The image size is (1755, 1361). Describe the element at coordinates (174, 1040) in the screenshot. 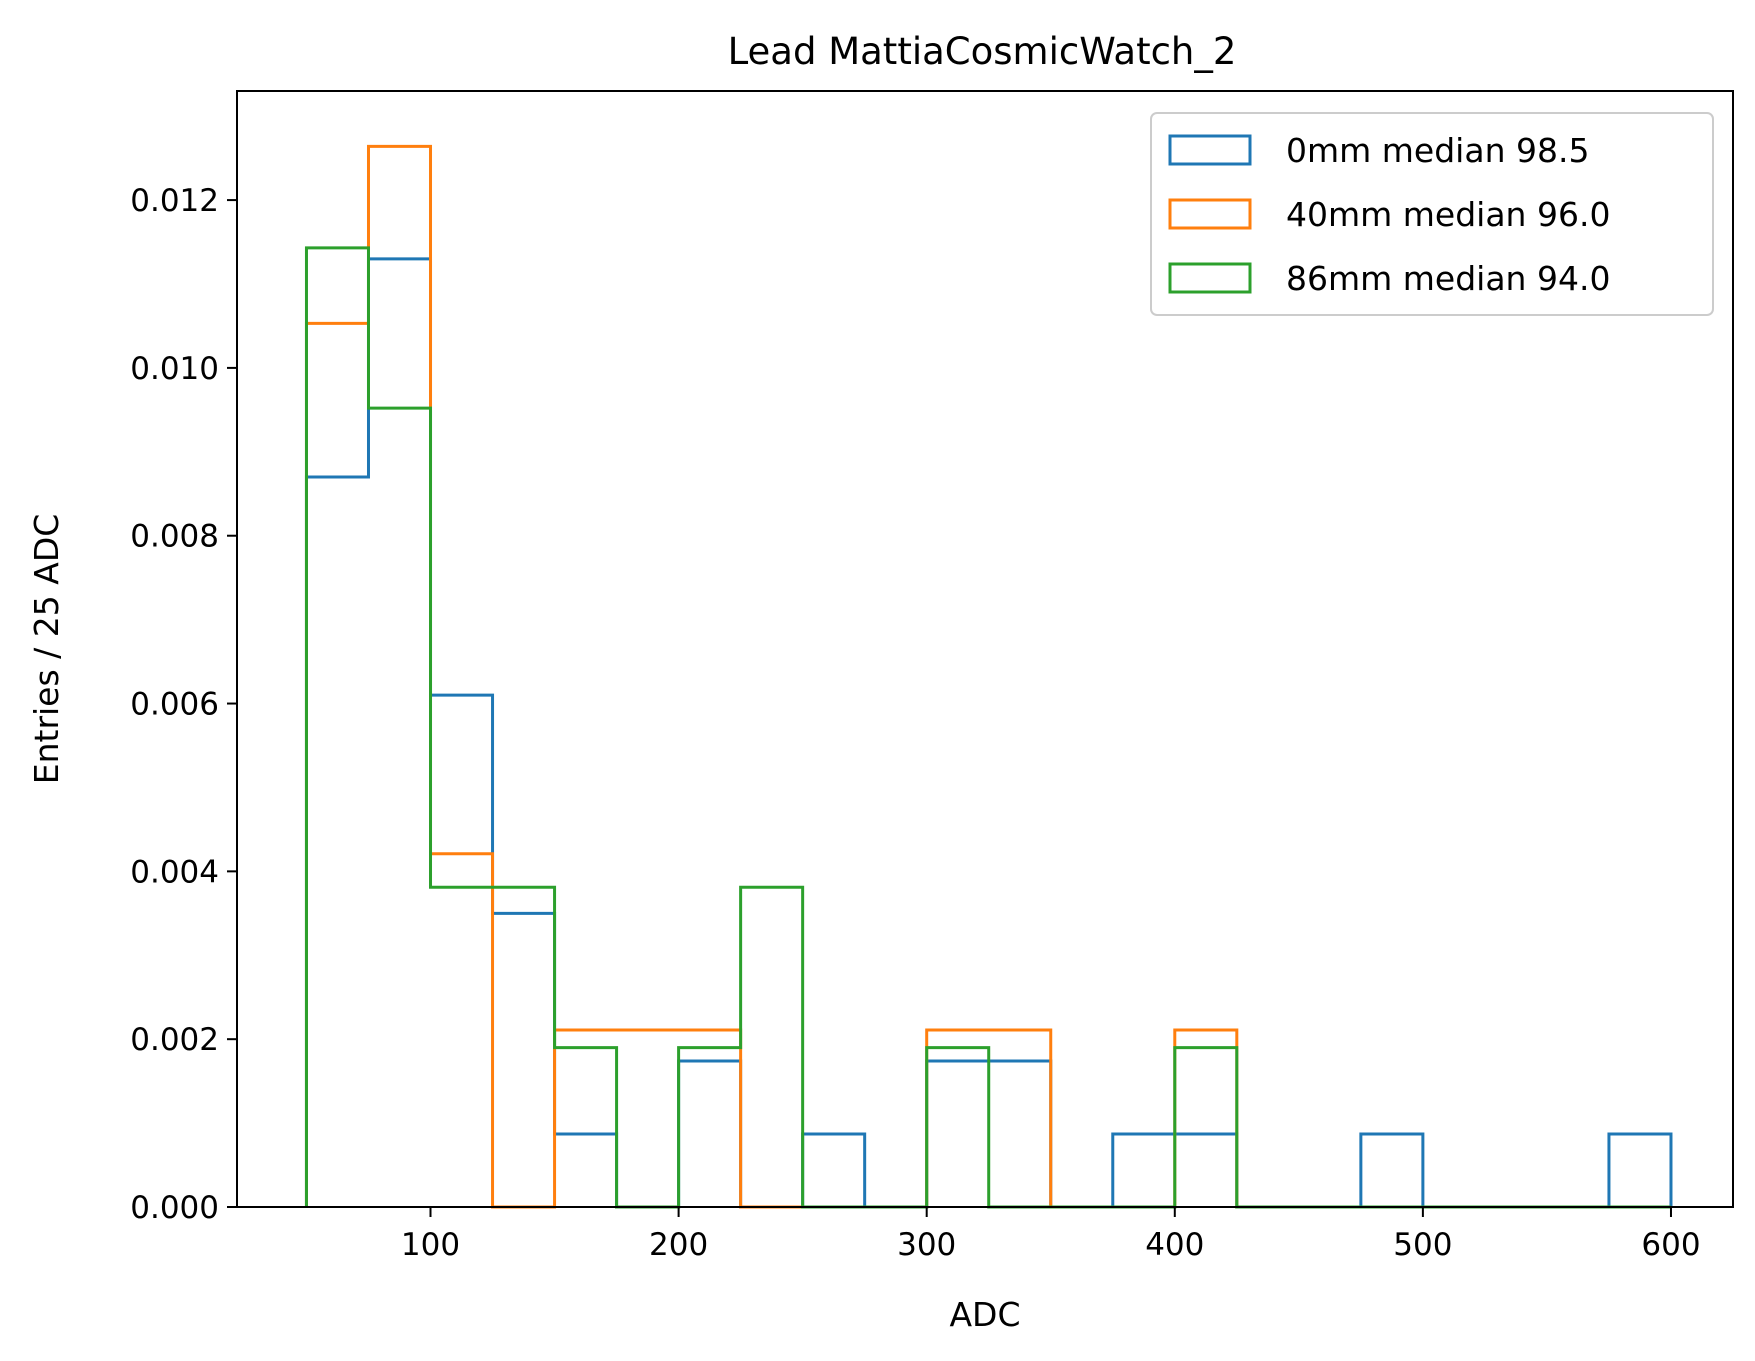

I see `y-tick-label: 0.002` at that location.